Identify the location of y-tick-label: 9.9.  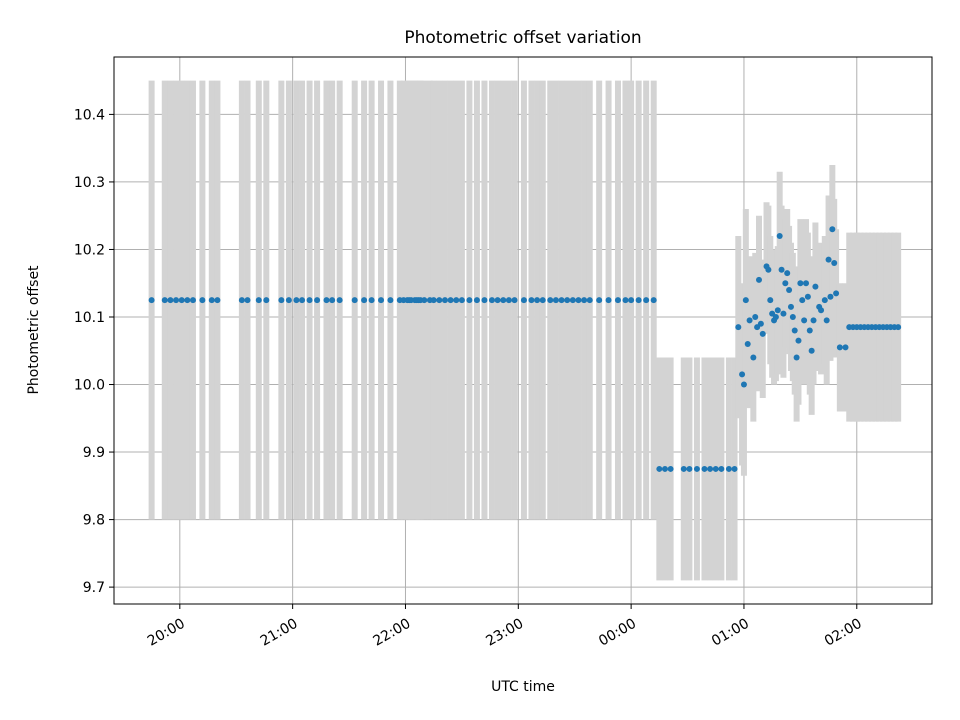
(94, 453).